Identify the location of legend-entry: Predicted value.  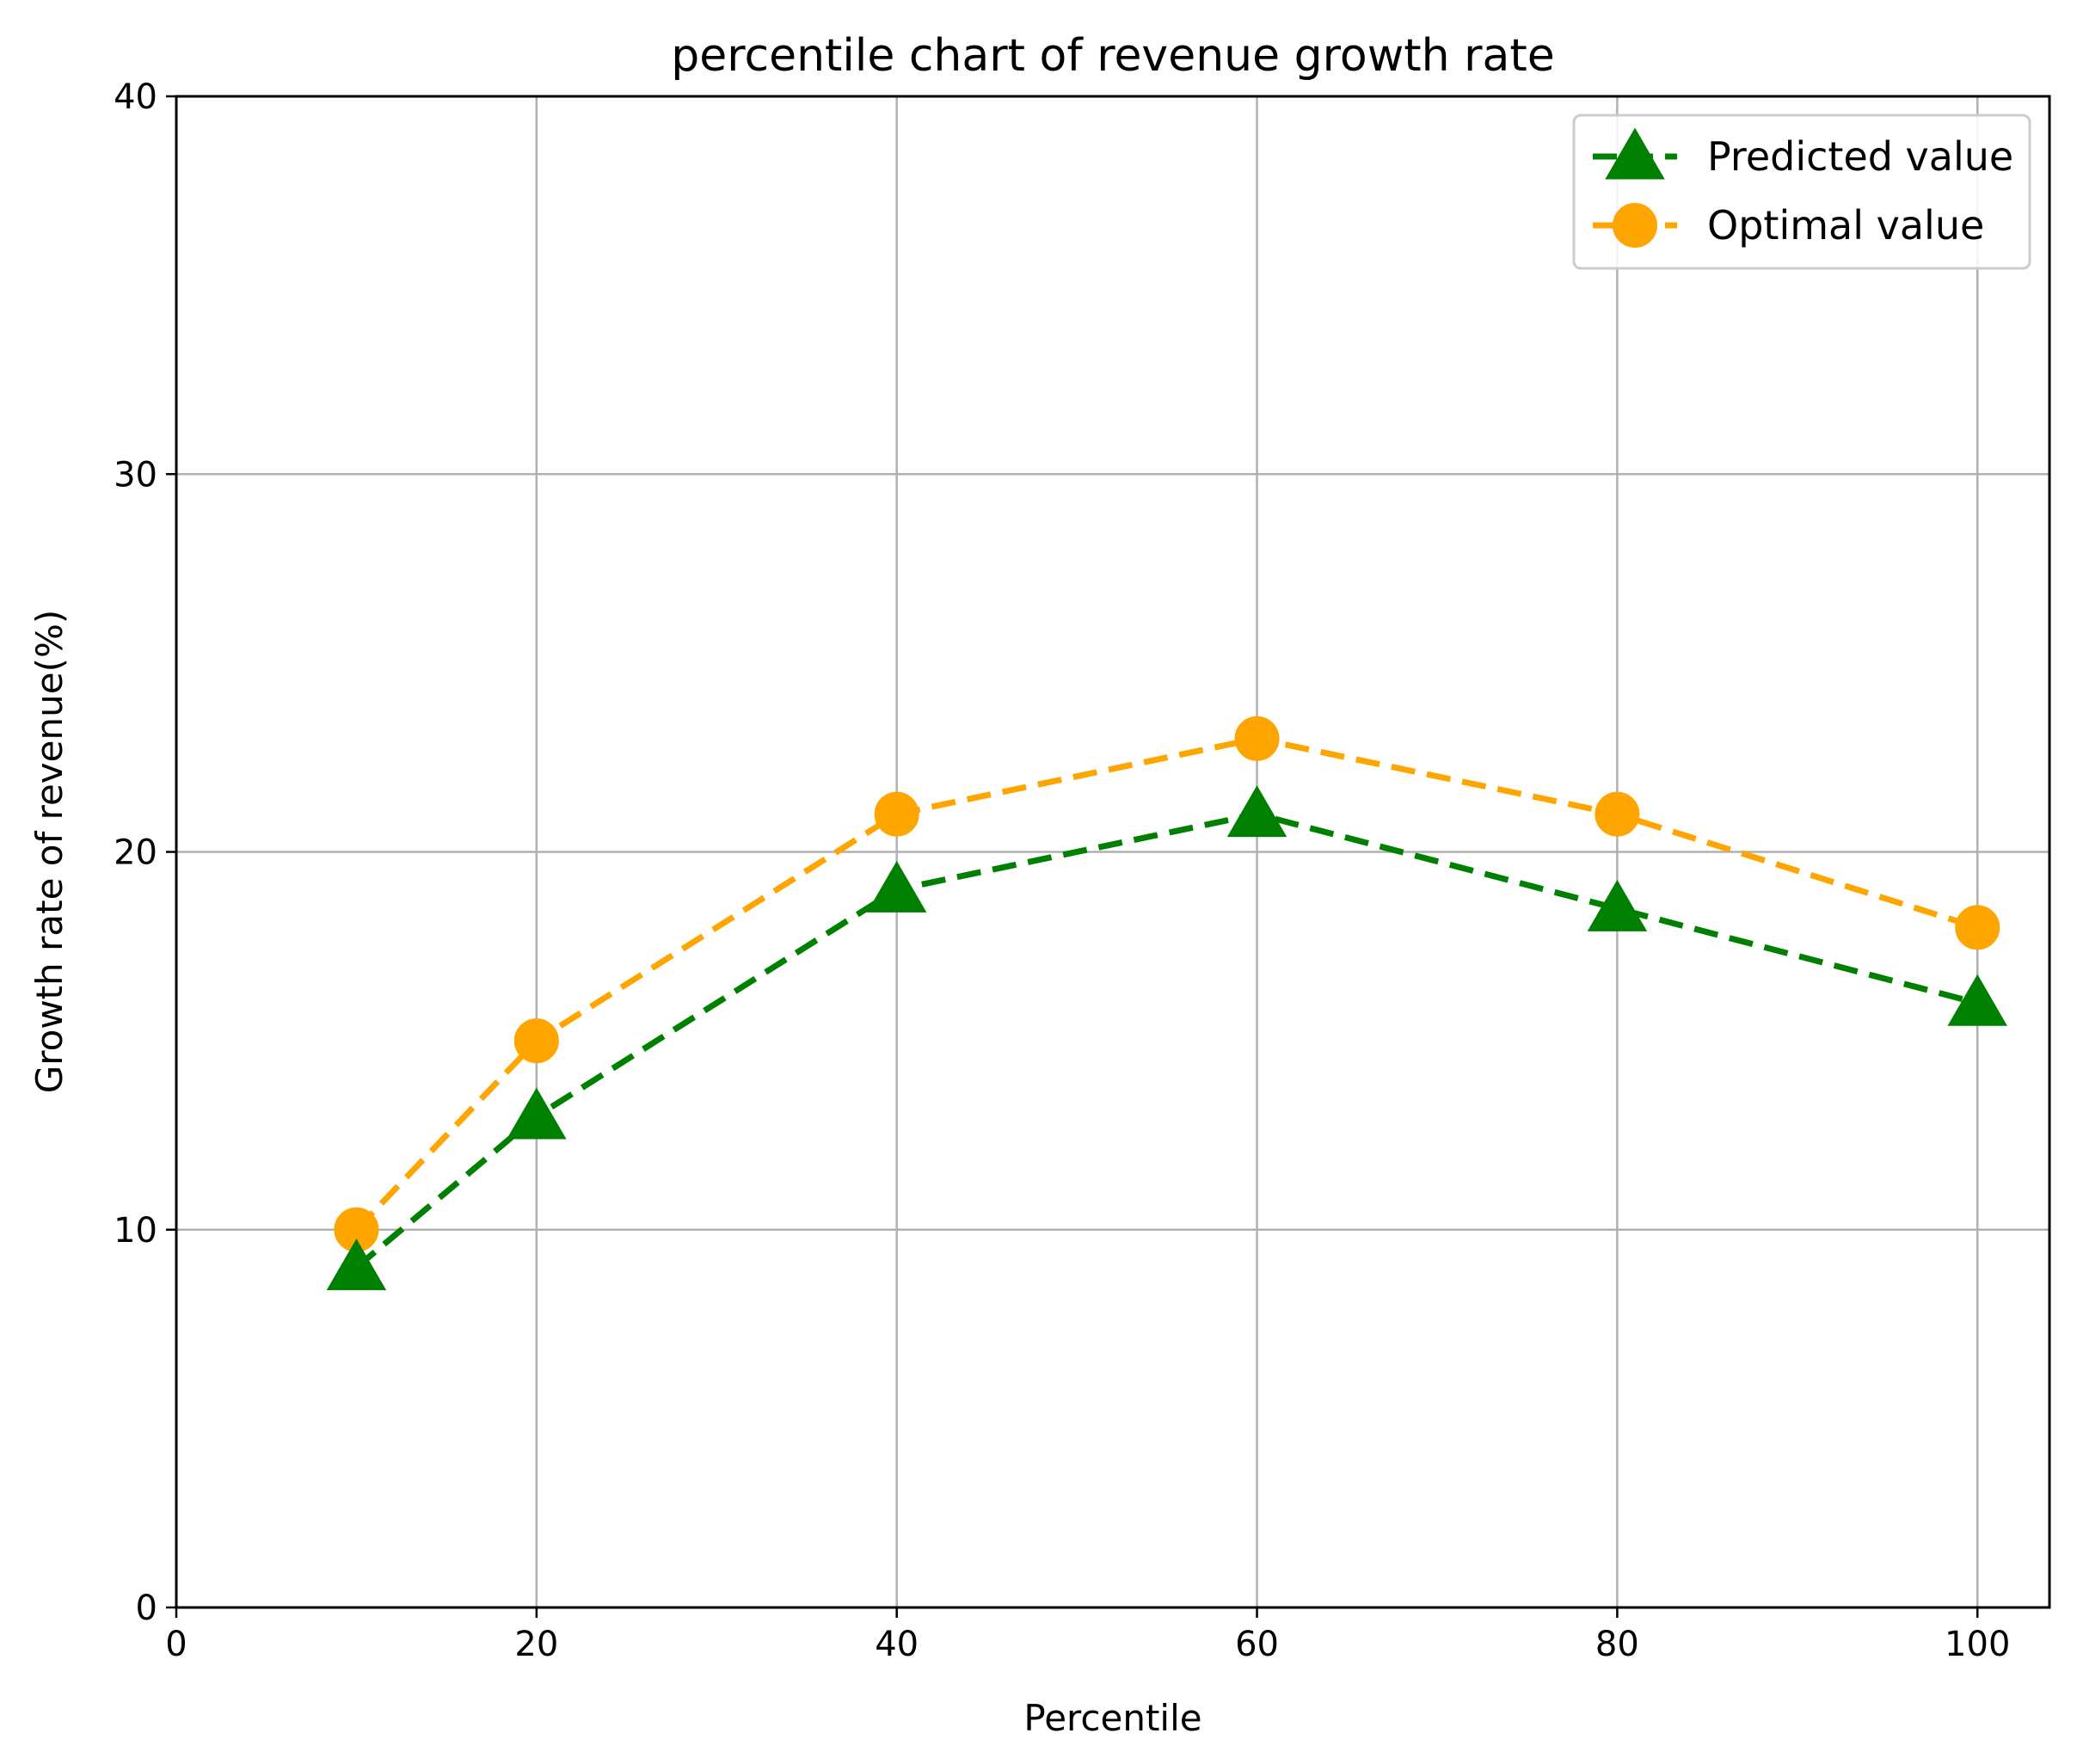
(1803, 153).